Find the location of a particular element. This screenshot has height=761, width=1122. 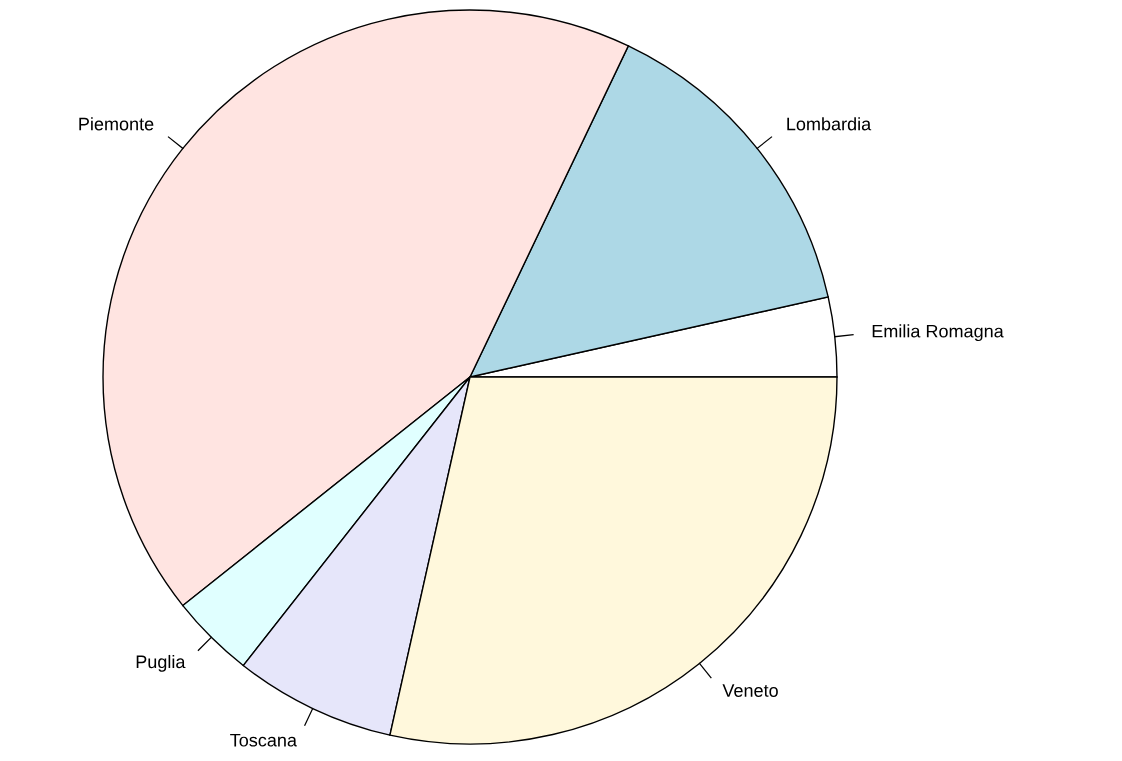

slice-label: Veneto is located at coordinates (750, 690).